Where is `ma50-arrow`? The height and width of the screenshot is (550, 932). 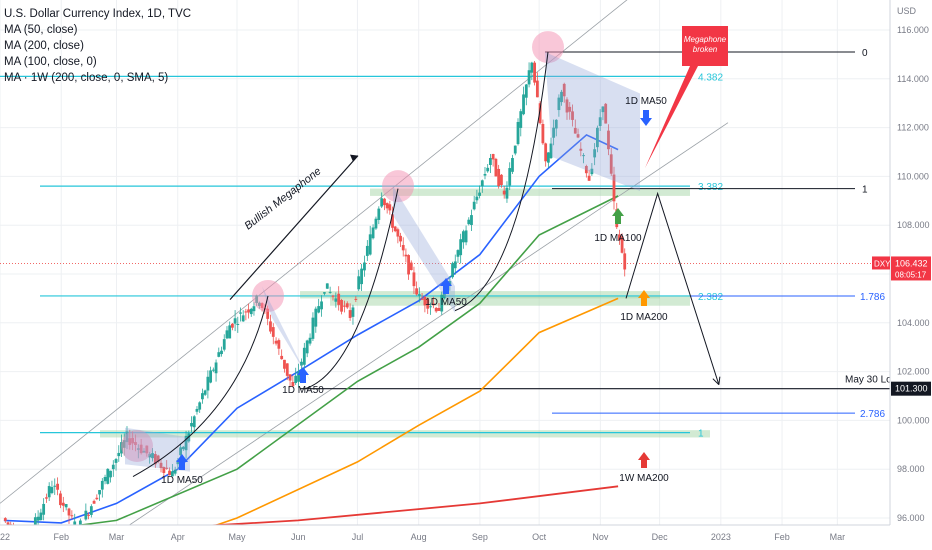 ma50-arrow is located at coordinates (646, 118).